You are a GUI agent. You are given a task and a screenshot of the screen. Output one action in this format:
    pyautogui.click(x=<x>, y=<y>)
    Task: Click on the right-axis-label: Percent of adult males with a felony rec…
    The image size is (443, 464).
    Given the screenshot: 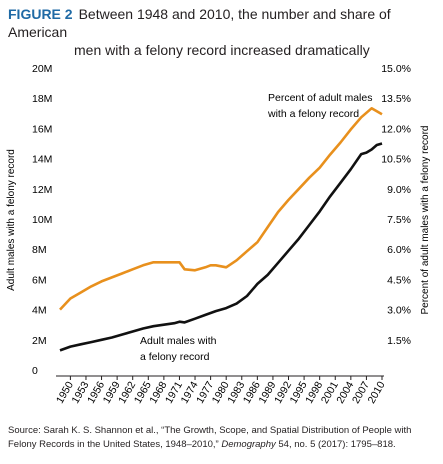 What is the action you would take?
    pyautogui.click(x=425, y=220)
    